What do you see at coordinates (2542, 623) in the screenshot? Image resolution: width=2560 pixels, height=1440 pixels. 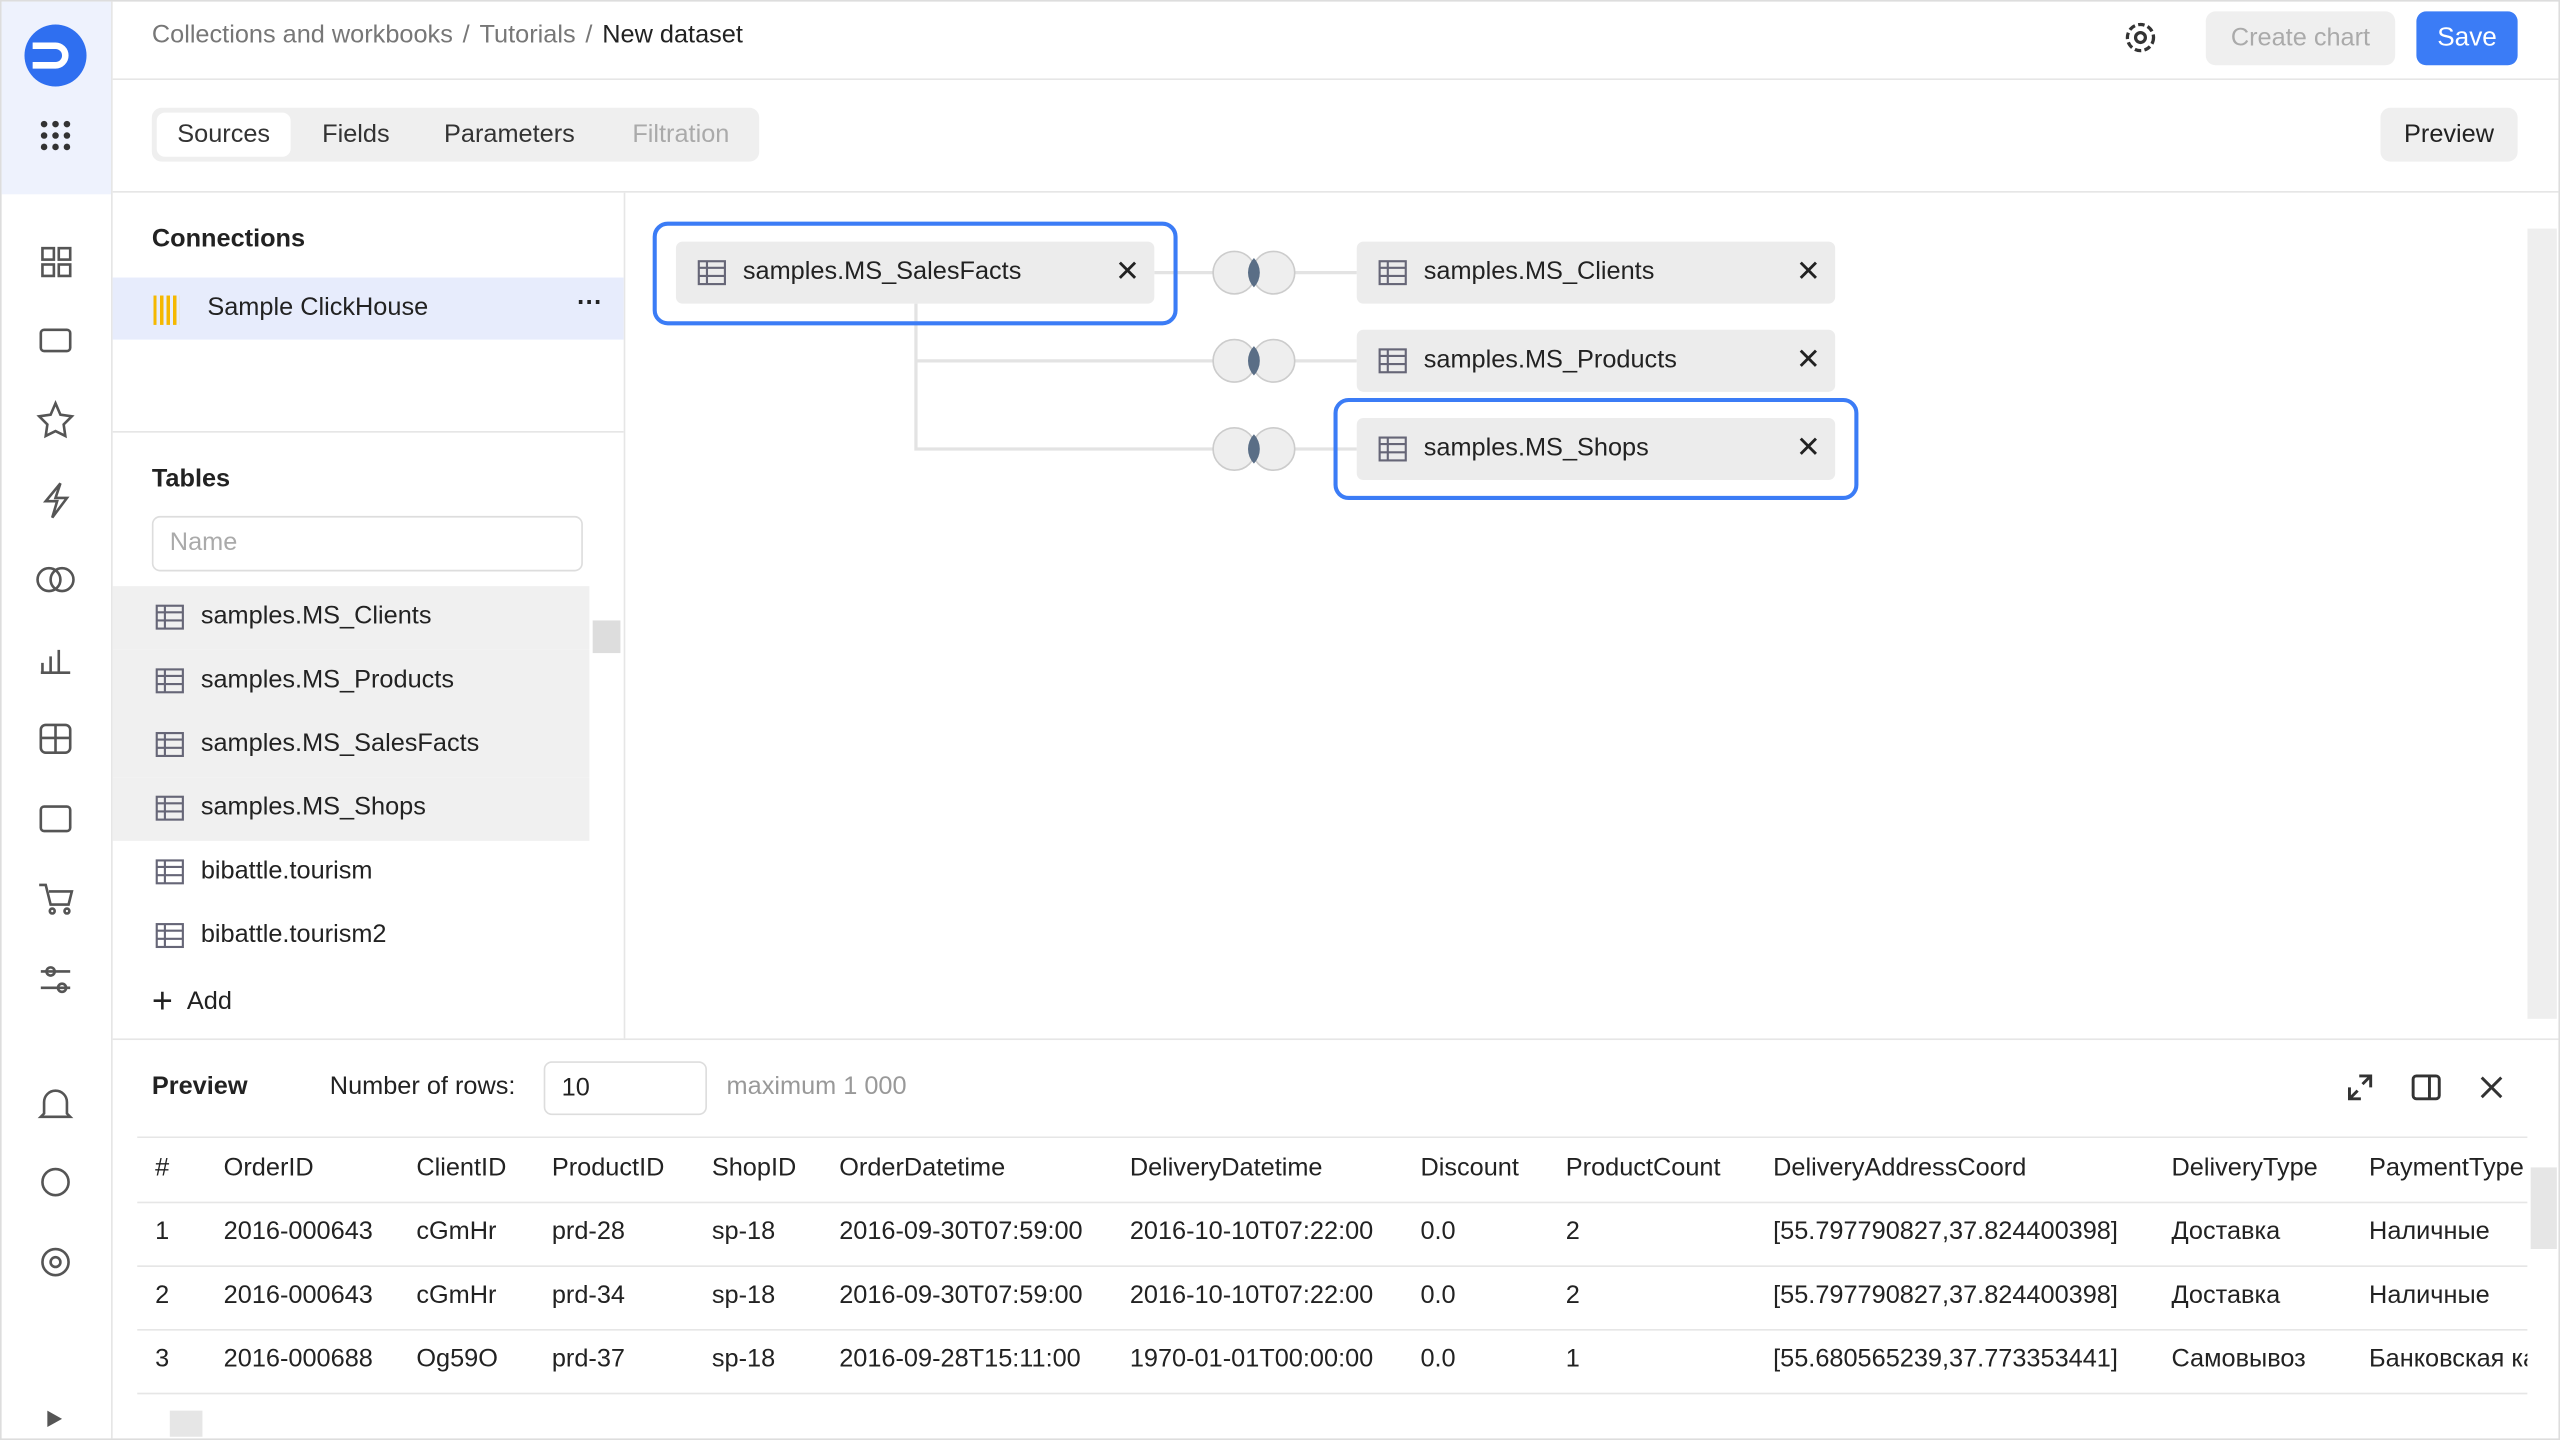 I see `canvas-scrollbar` at bounding box center [2542, 623].